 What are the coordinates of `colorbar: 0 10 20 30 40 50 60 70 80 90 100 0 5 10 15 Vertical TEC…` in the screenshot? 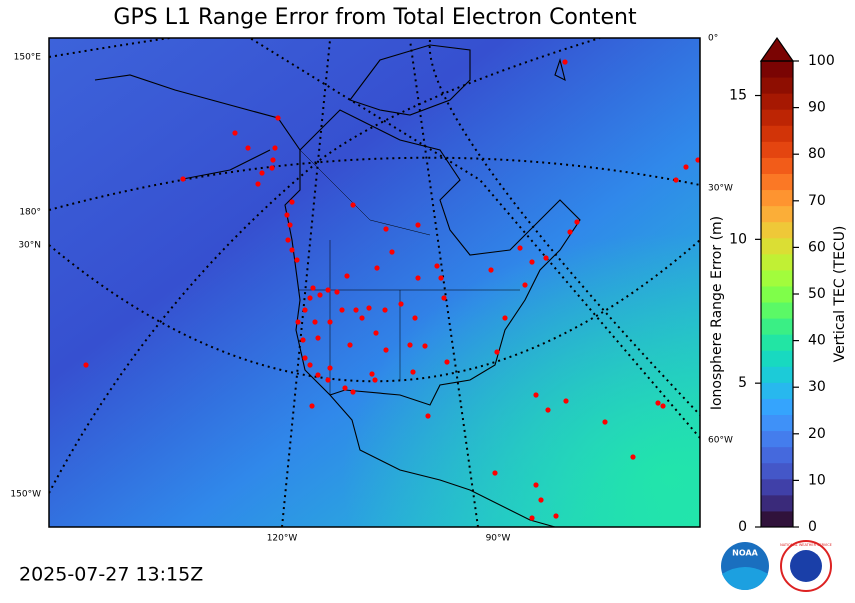 It's located at (778, 285).